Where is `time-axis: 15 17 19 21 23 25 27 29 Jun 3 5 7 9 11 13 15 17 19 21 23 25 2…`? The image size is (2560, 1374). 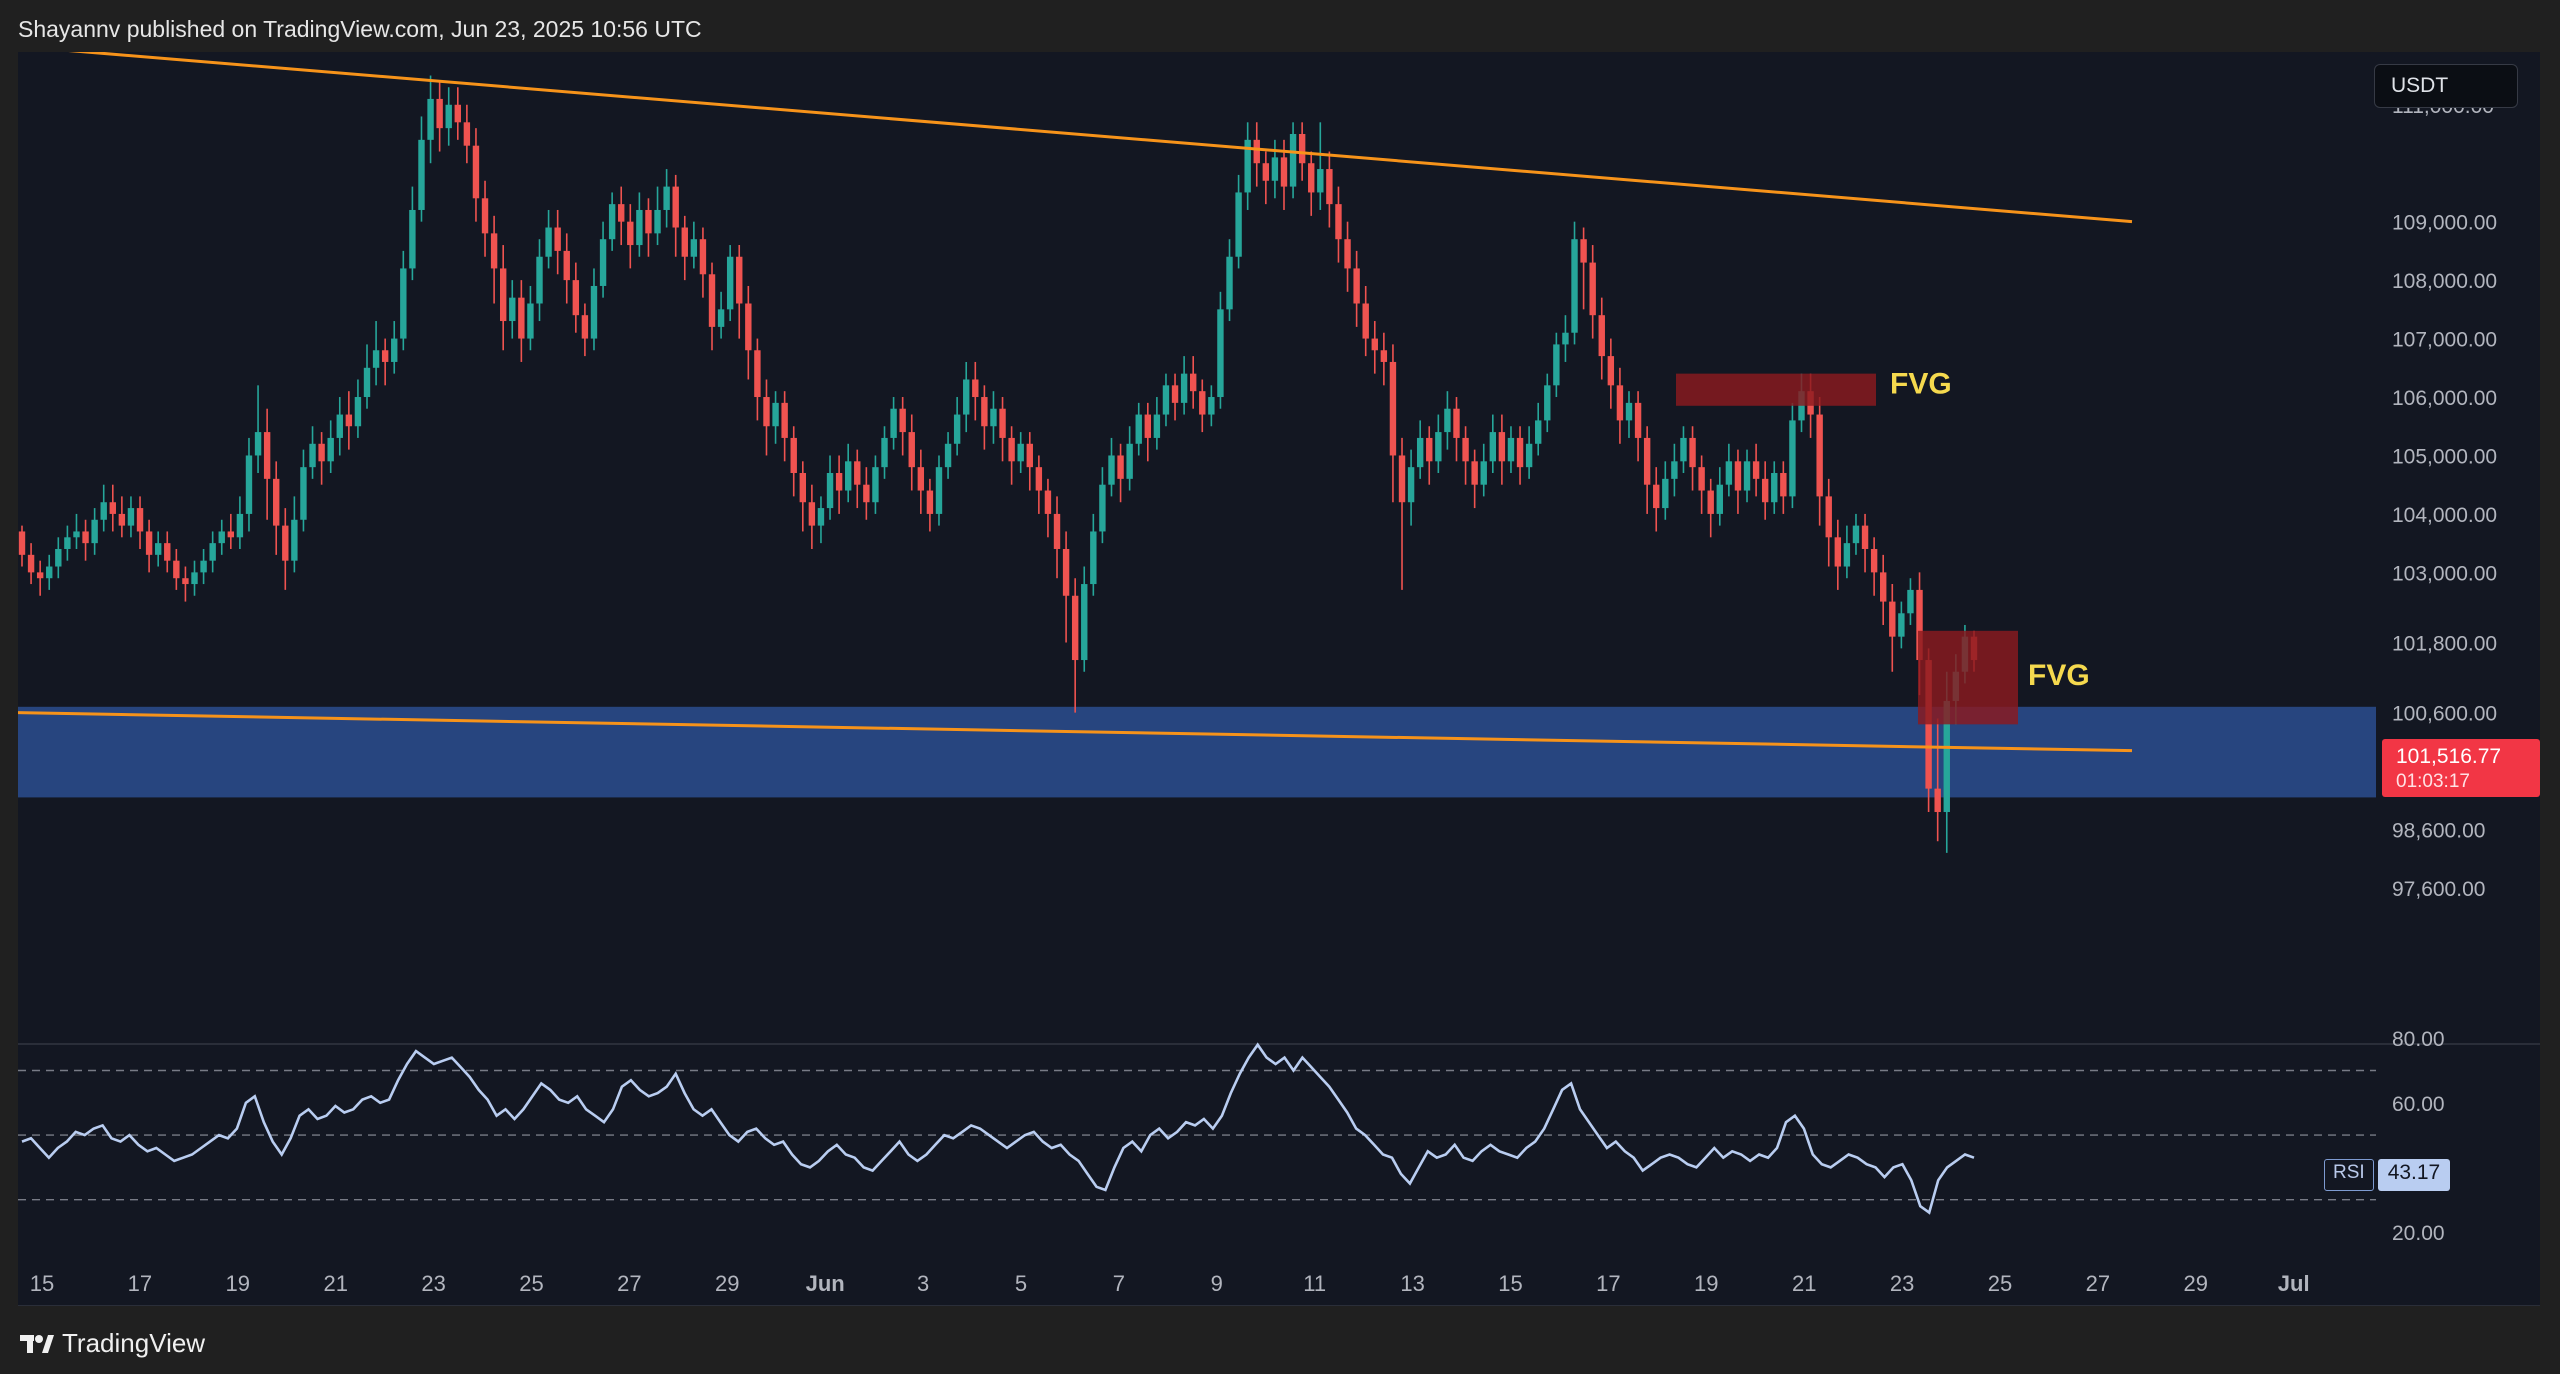
time-axis: 15 17 19 21 23 25 27 29 Jun 3 5 7 9 11 13 15 17 19 21 23 25 2… is located at coordinates (1170, 1283).